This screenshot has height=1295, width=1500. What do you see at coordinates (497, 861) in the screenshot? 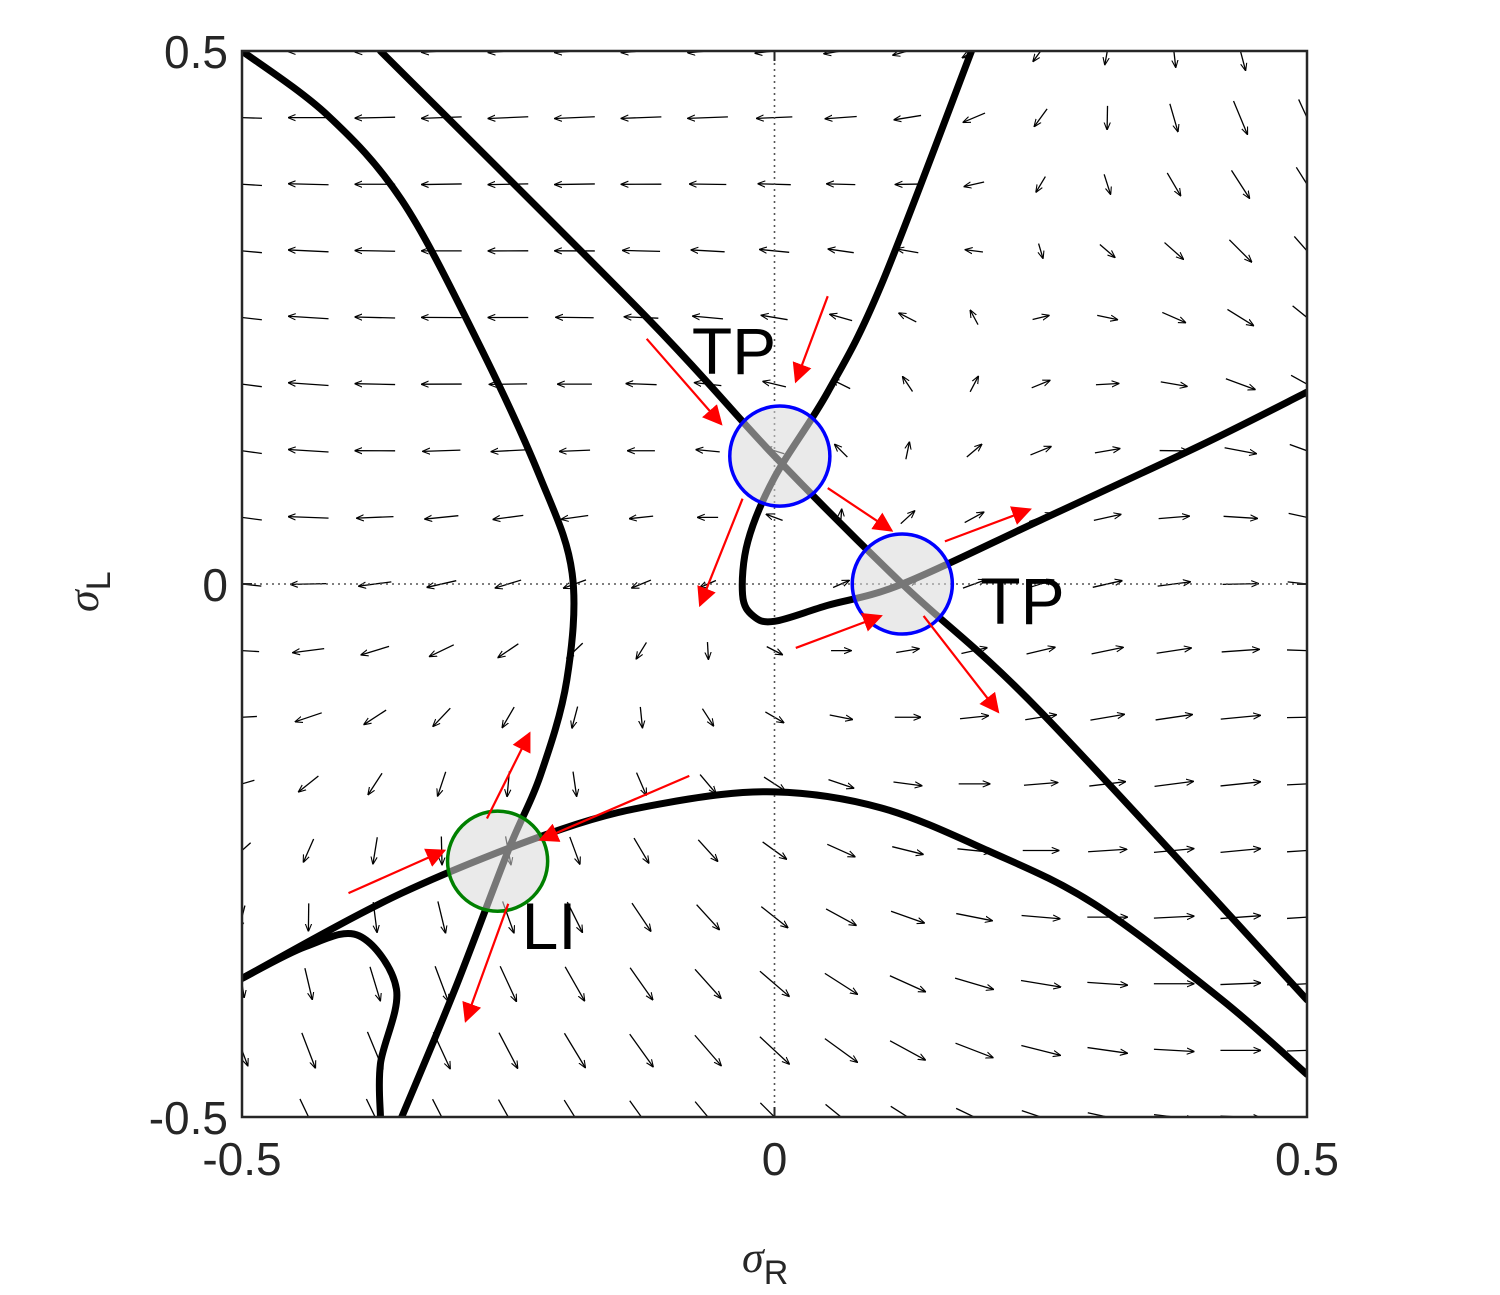
I see `fixed-point-li` at bounding box center [497, 861].